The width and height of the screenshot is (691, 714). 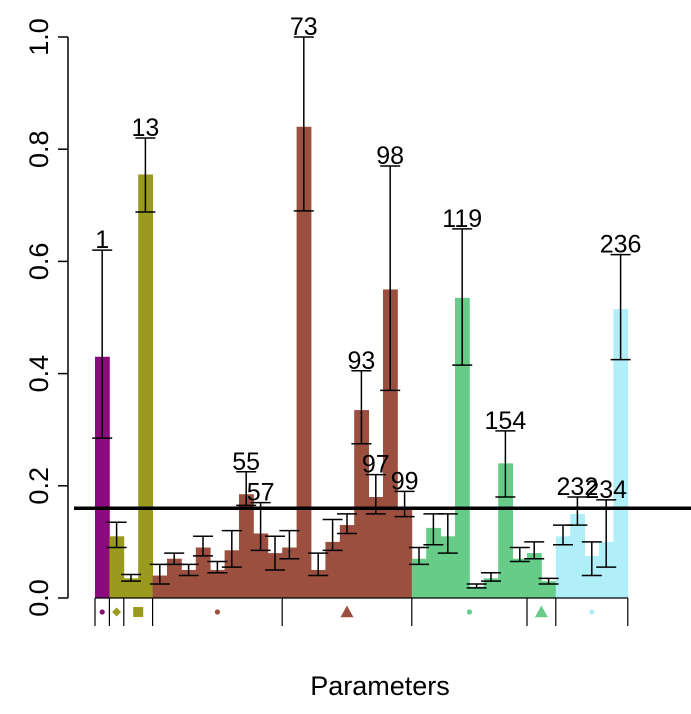 What do you see at coordinates (261, 493) in the screenshot?
I see `bar-label: 57` at bounding box center [261, 493].